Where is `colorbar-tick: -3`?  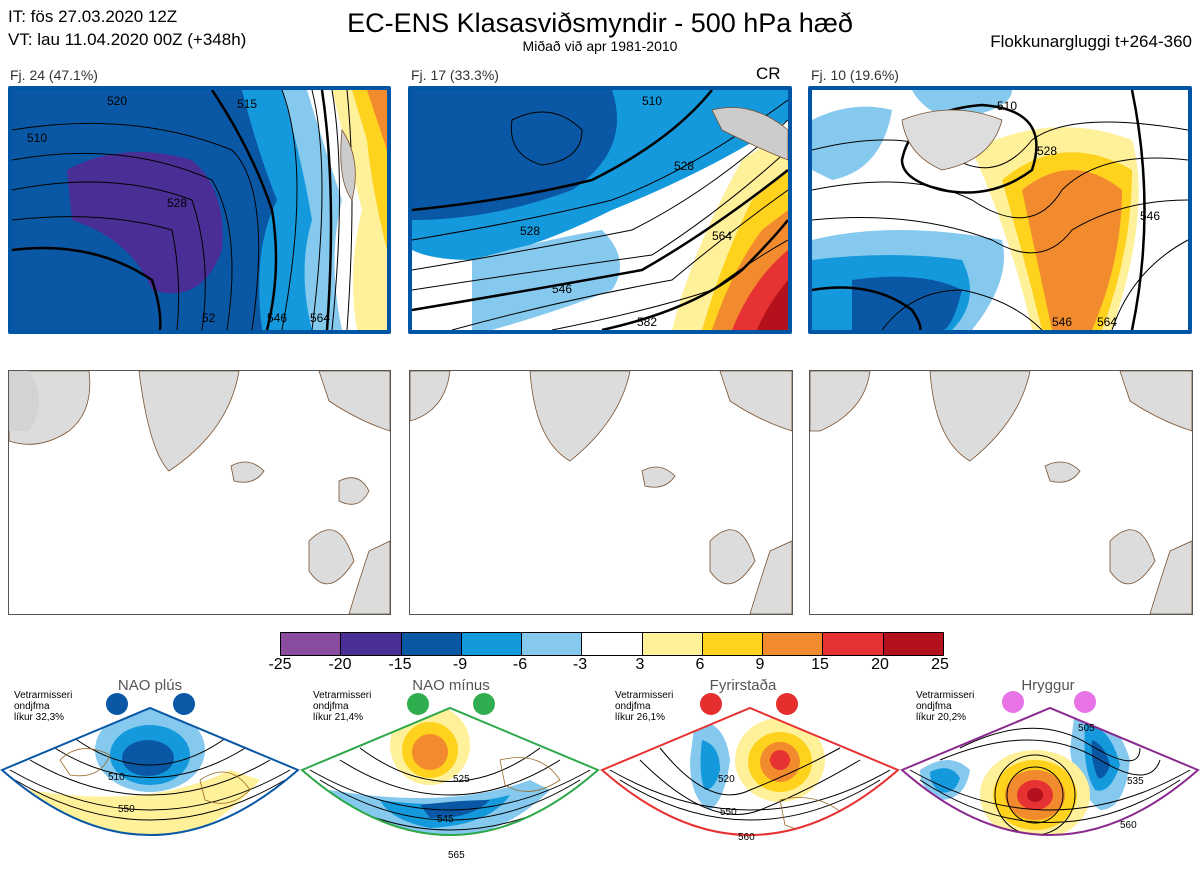 colorbar-tick: -3 is located at coordinates (580, 664).